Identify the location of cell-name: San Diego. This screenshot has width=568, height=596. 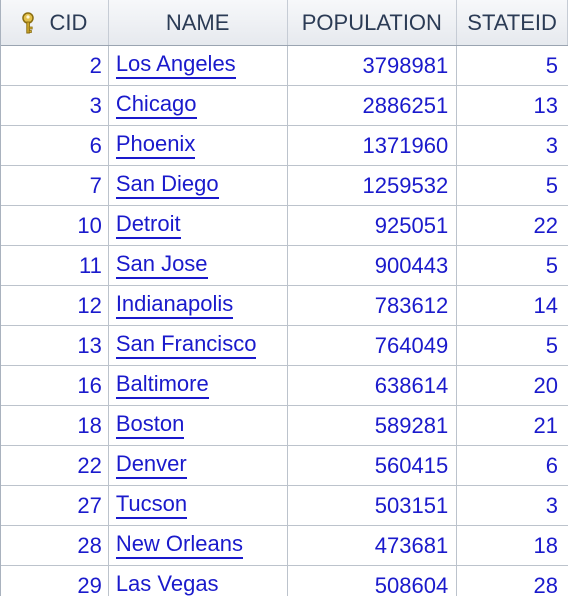
(198, 185).